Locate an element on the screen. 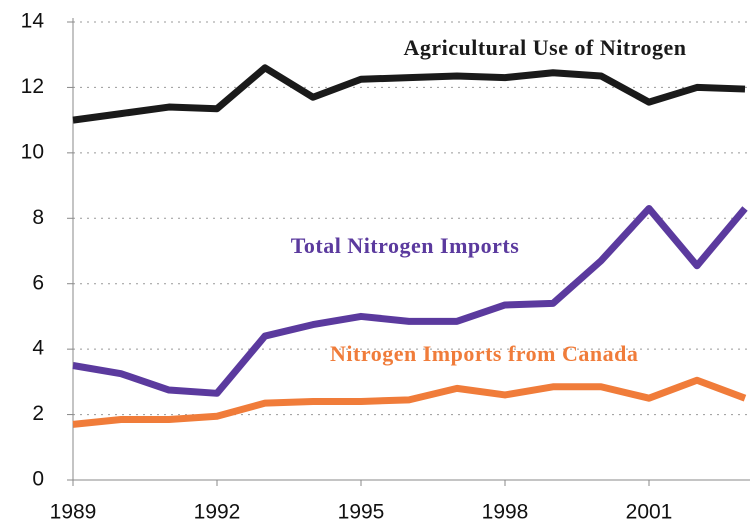  y-tick-label: 10 is located at coordinates (32, 151).